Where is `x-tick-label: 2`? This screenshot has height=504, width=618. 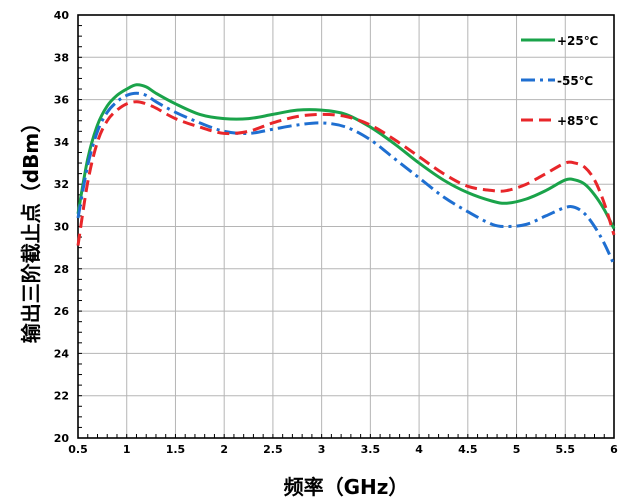 x-tick-label: 2 is located at coordinates (224, 449).